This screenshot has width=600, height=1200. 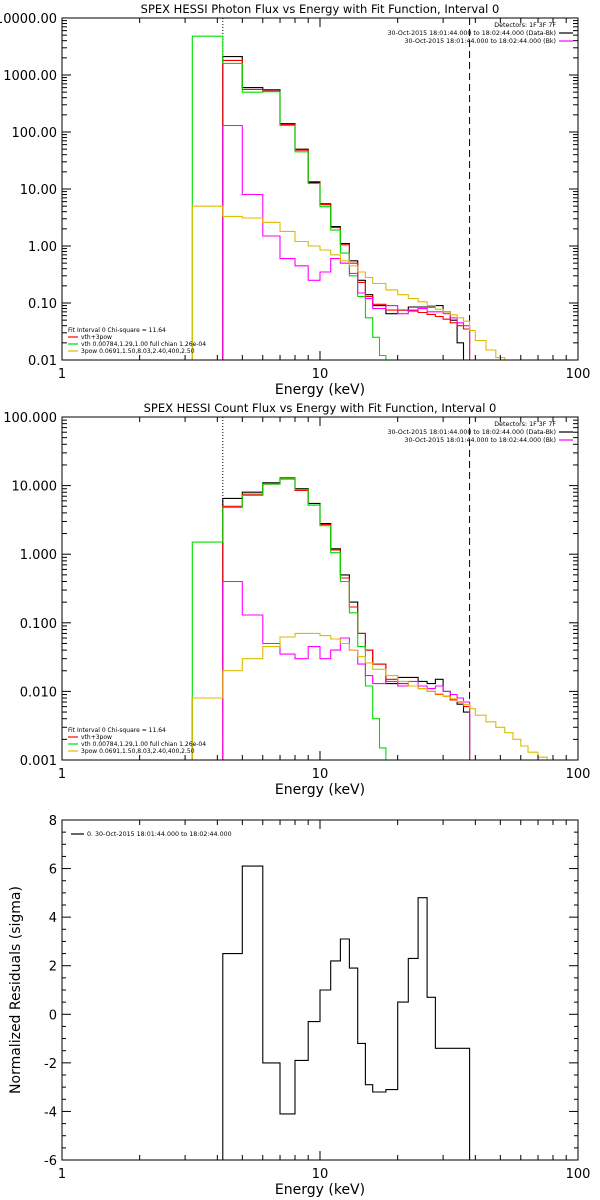 I want to click on y-tick-label: 100.000, so click(x=30, y=418).